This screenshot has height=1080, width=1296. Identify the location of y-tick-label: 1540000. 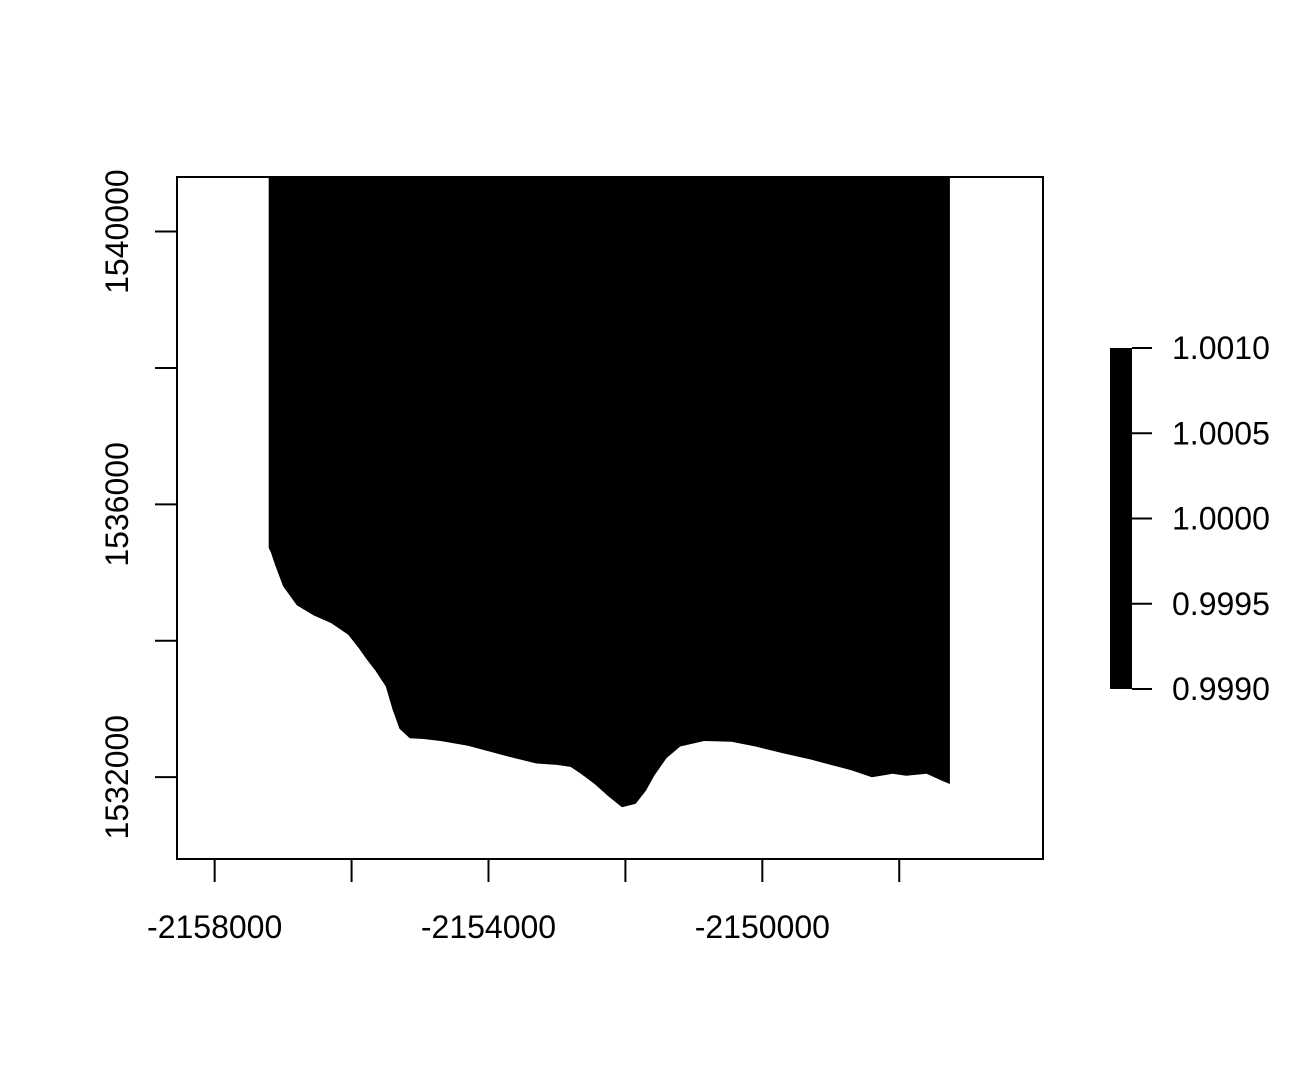
(117, 231).